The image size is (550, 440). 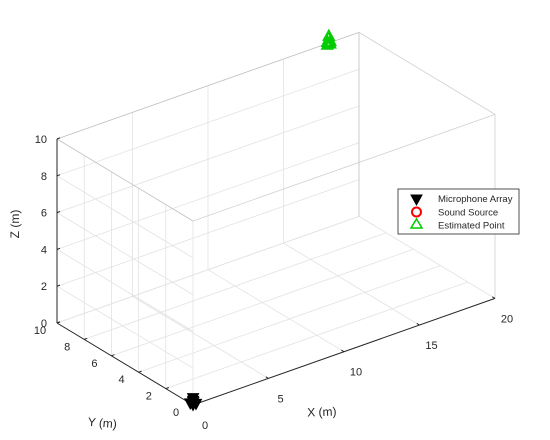 What do you see at coordinates (507, 319) in the screenshot?
I see `x-tick-label: 20` at bounding box center [507, 319].